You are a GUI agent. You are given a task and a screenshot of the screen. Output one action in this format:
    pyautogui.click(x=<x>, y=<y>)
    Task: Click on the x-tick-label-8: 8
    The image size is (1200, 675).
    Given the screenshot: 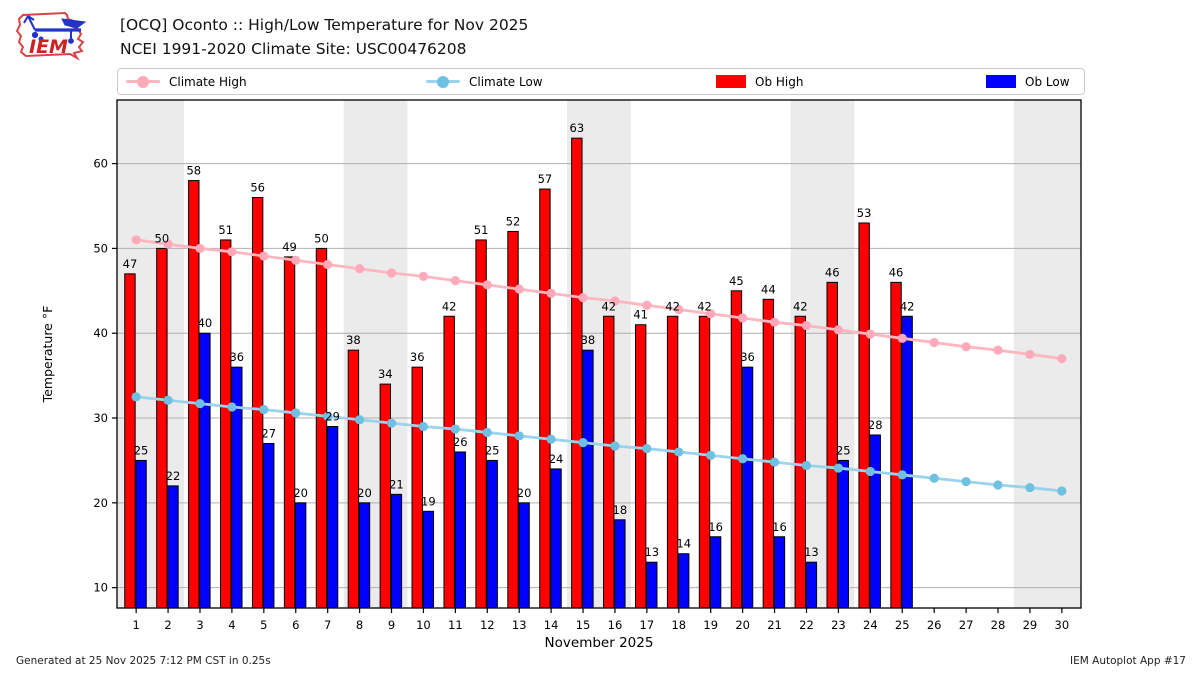 What is the action you would take?
    pyautogui.click(x=359, y=625)
    